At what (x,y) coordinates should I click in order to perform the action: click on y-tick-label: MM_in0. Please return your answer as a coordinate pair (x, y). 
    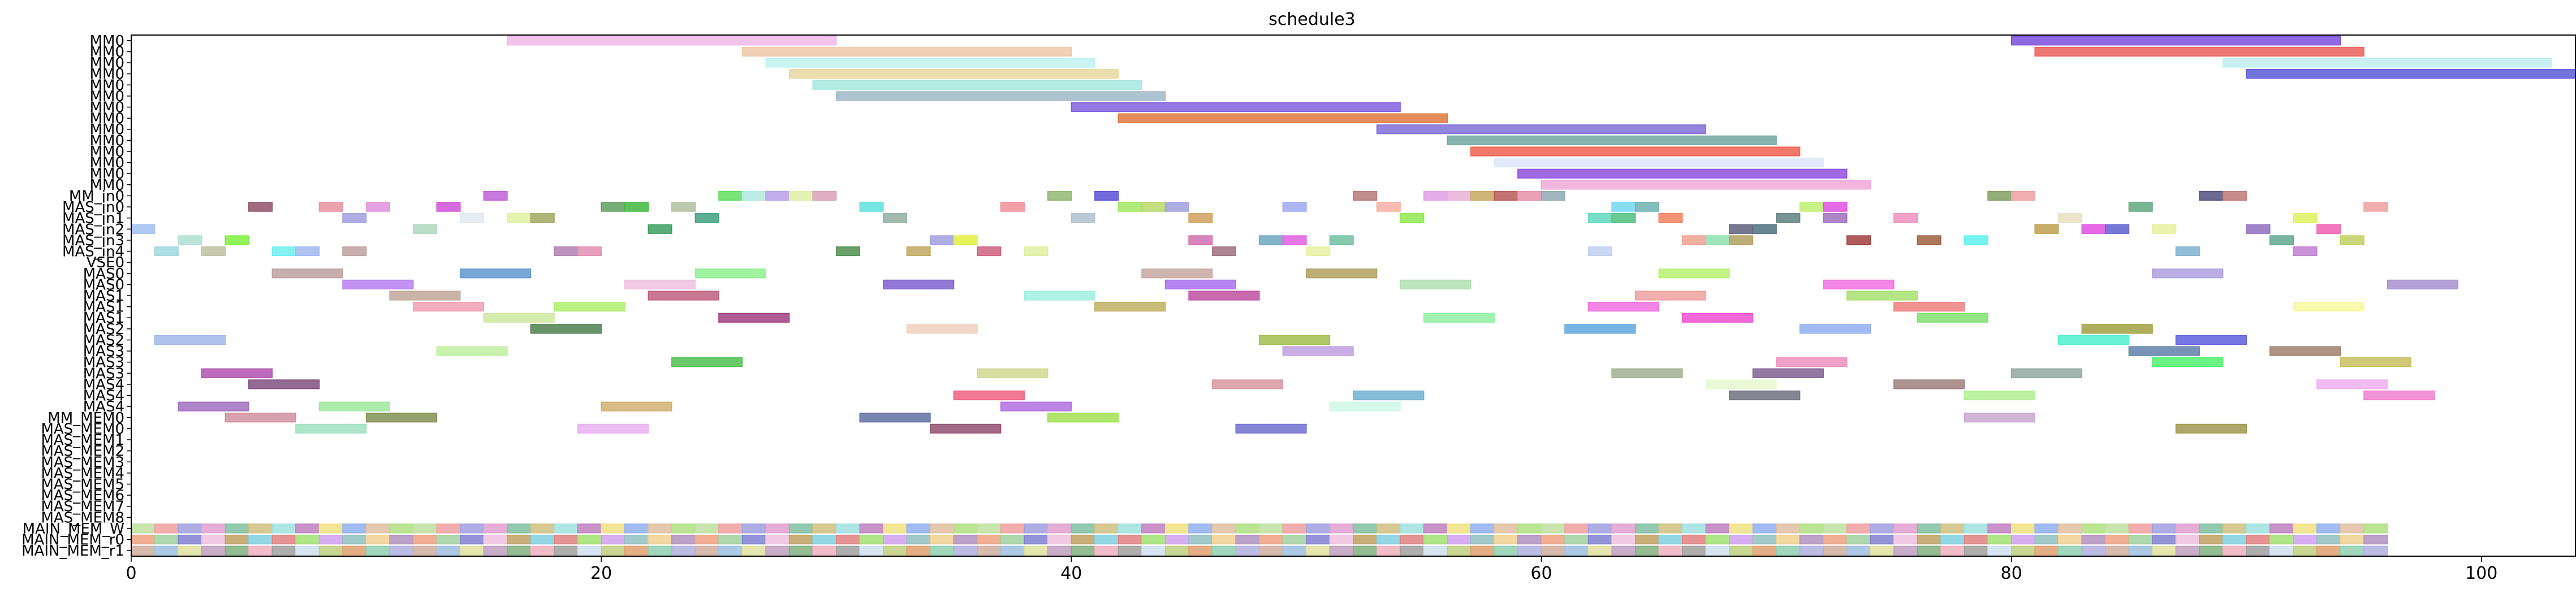
    Looking at the image, I should click on (97, 196).